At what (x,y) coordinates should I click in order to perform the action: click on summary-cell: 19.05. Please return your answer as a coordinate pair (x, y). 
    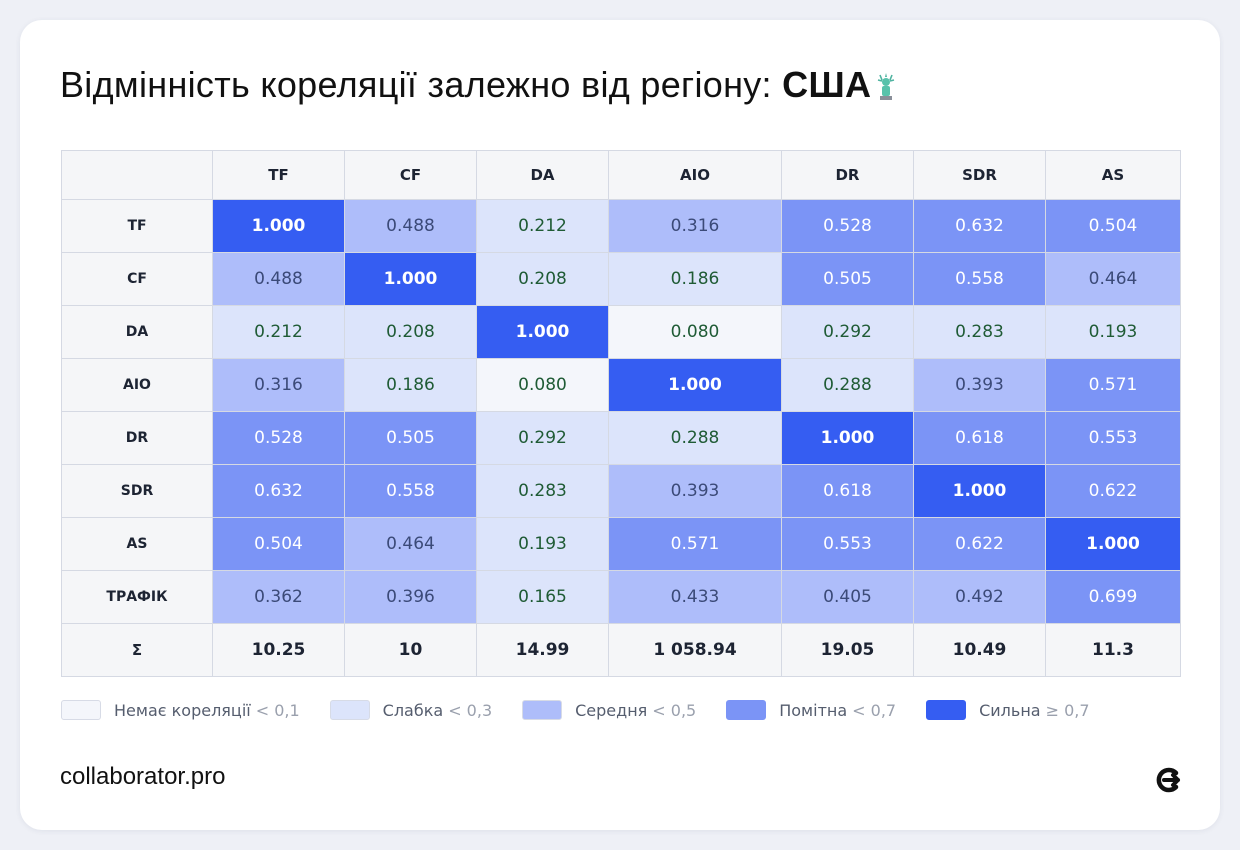
    Looking at the image, I should click on (847, 650).